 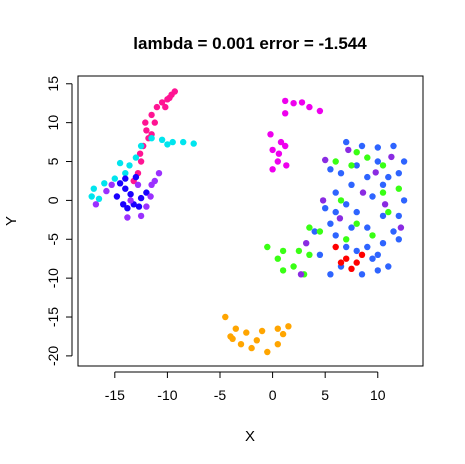 What do you see at coordinates (53, 317) in the screenshot?
I see `y-tick-label: -15` at bounding box center [53, 317].